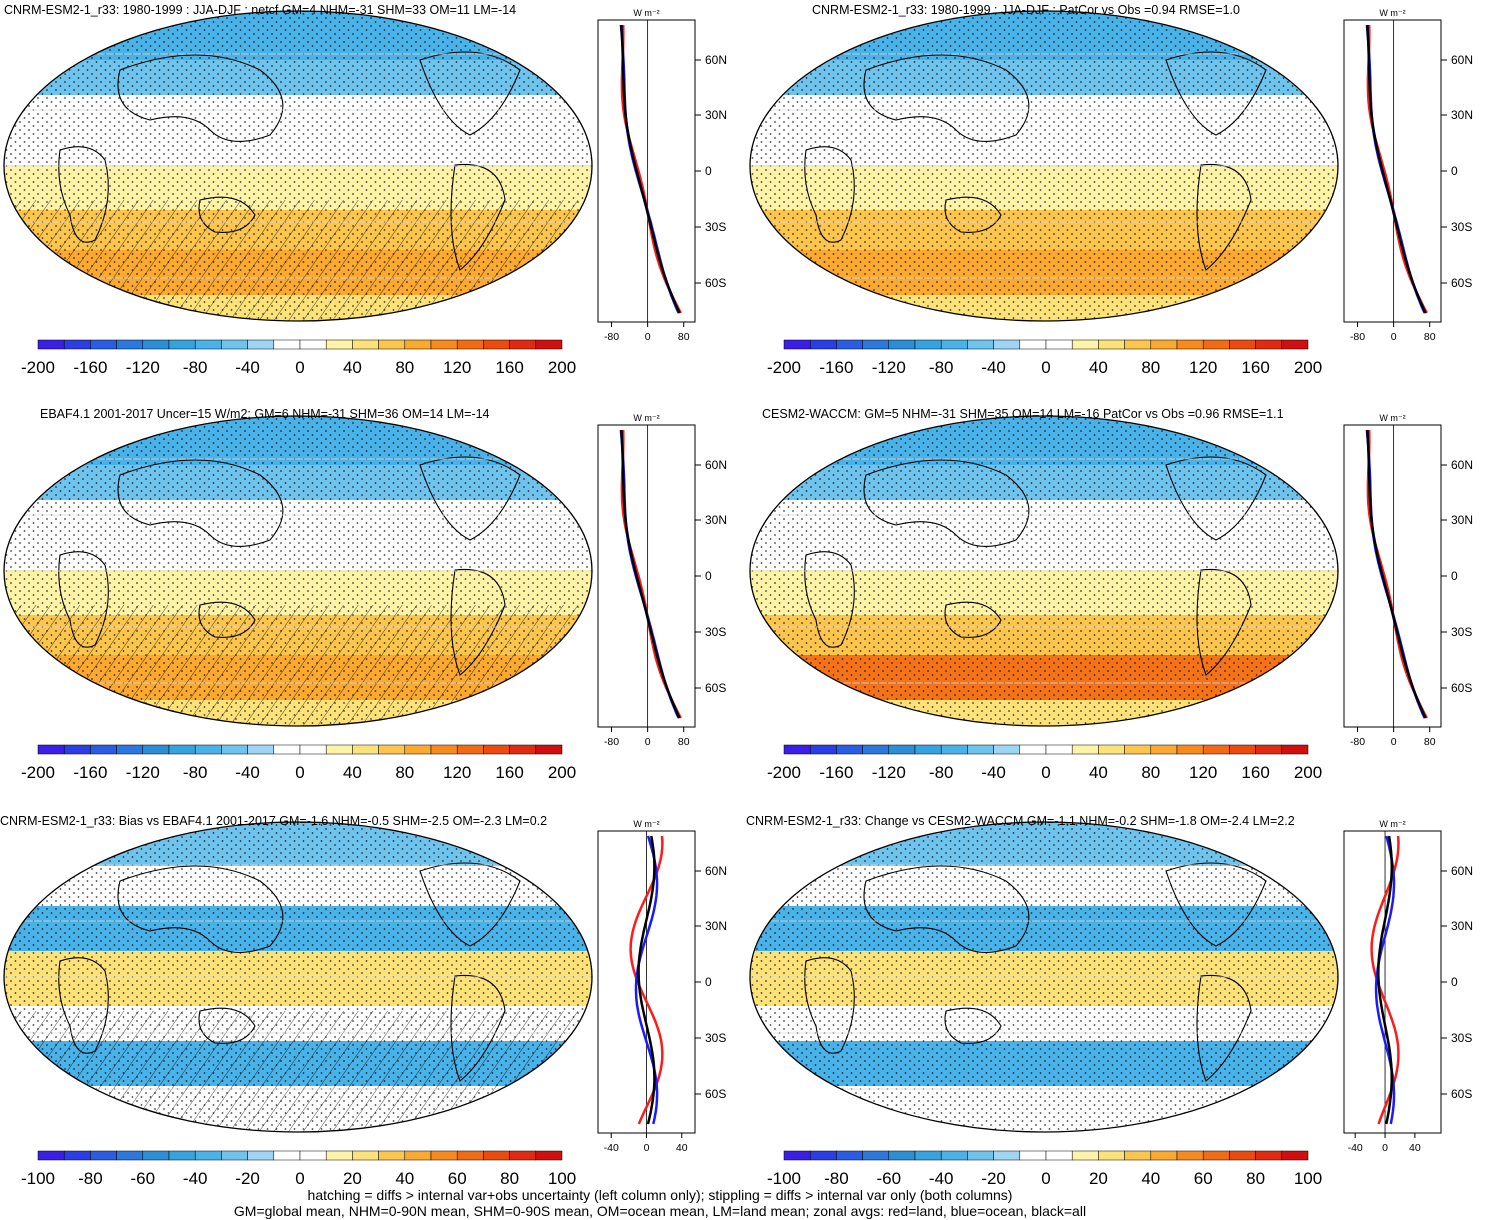  I want to click on colorbar-label: 0, so click(1045, 367).